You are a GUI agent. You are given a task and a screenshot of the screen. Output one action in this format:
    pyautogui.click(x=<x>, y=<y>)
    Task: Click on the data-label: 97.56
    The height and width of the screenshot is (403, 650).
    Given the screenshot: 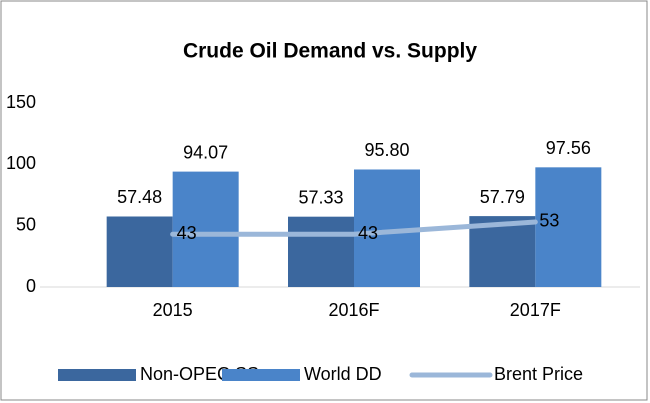 What is the action you would take?
    pyautogui.click(x=568, y=148)
    